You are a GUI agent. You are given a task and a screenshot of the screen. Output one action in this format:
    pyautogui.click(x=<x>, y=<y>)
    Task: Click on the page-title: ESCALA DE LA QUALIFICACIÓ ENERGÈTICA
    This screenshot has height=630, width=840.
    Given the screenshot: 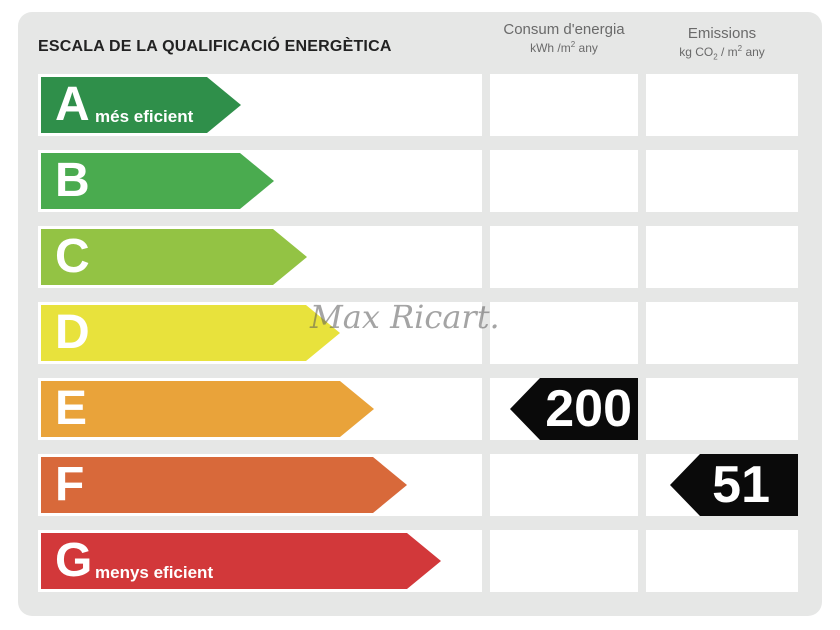 What is the action you would take?
    pyautogui.click(x=215, y=46)
    